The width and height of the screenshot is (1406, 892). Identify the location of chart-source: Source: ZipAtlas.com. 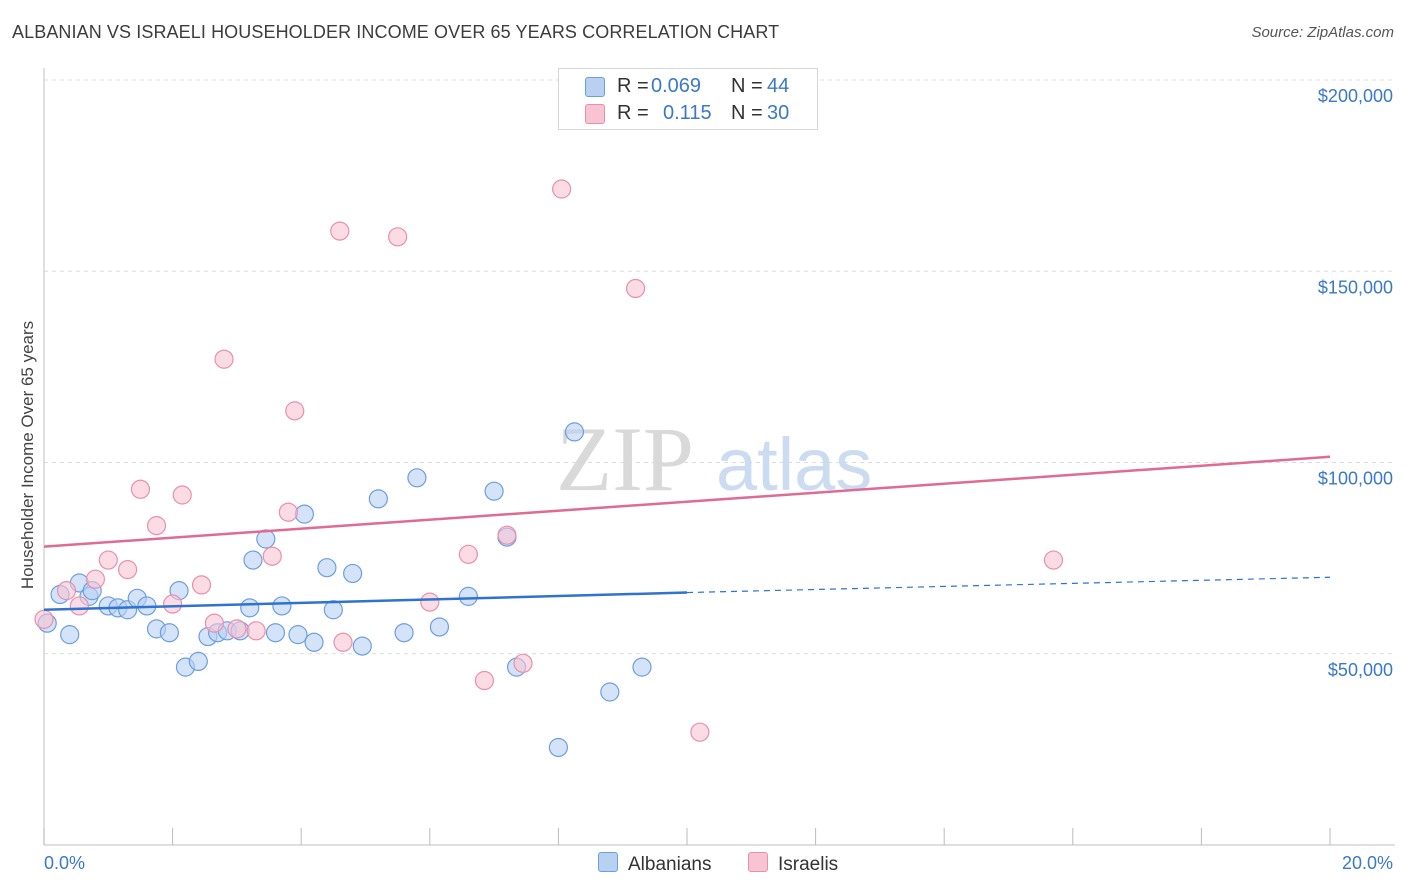
(1322, 32).